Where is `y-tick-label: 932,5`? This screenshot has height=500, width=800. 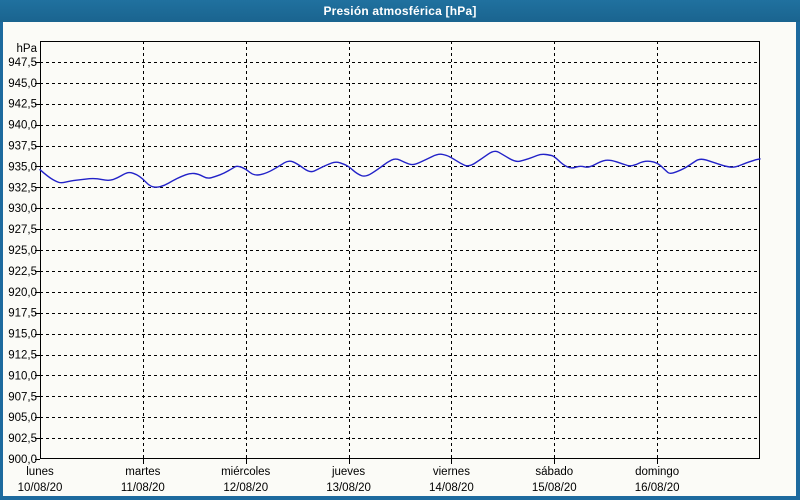
y-tick-label: 932,5 is located at coordinates (22, 188).